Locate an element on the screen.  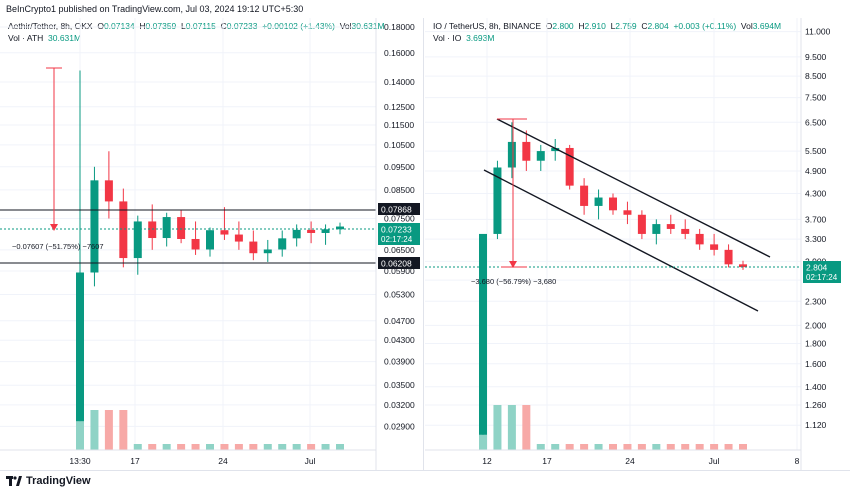
x-tick-label: 12 is located at coordinates (487, 461).